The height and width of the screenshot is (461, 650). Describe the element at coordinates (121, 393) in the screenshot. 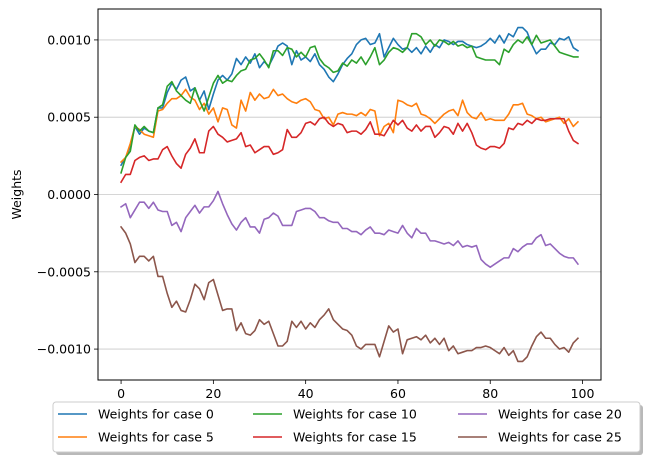

I see `x-tick-label: 0` at that location.